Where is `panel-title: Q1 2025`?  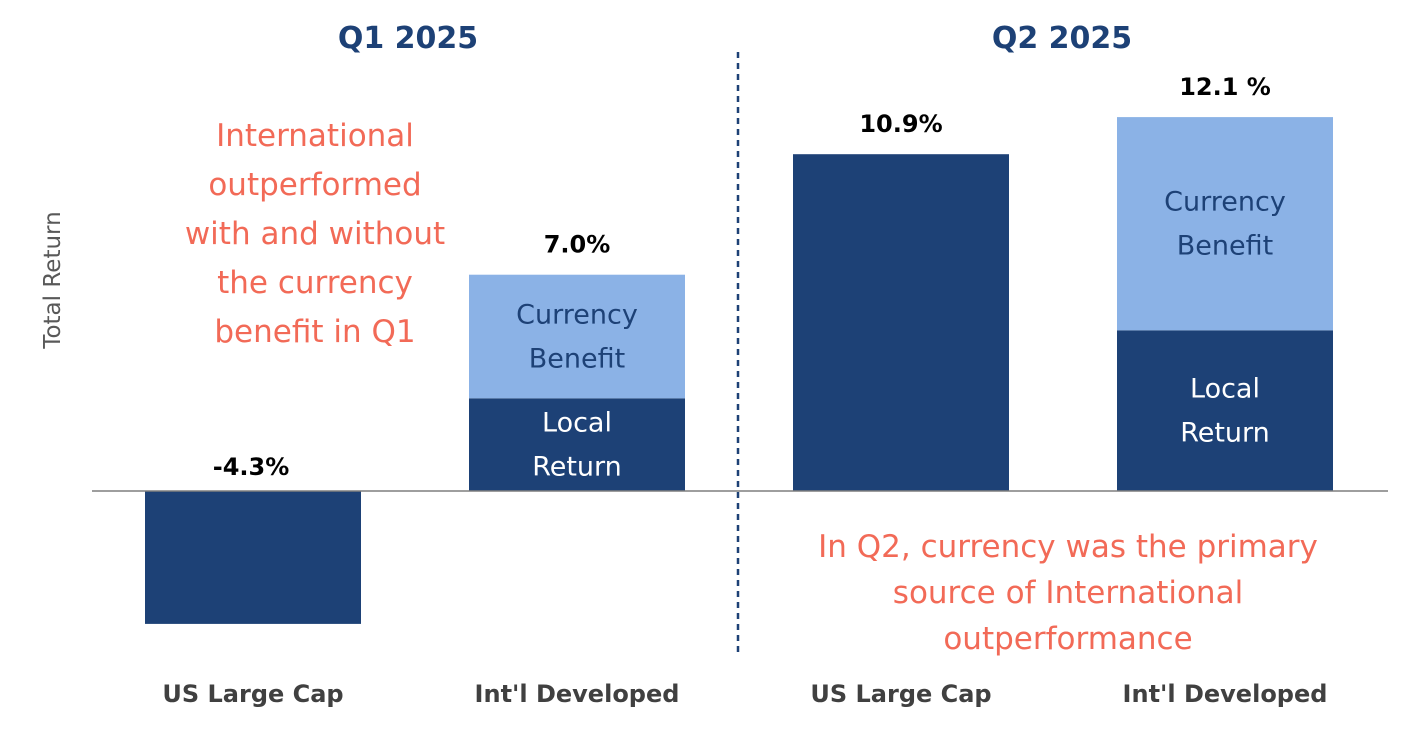 panel-title: Q1 2025 is located at coordinates (408, 38).